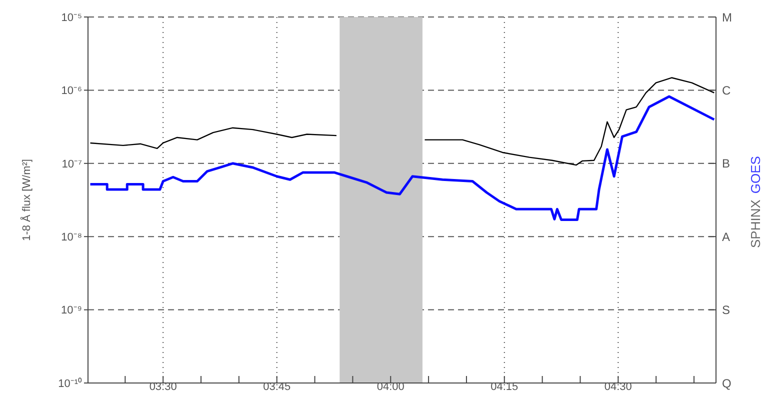 The image size is (776, 402). Describe the element at coordinates (618, 386) in the screenshot. I see `x-tick-label: 04:30` at that location.